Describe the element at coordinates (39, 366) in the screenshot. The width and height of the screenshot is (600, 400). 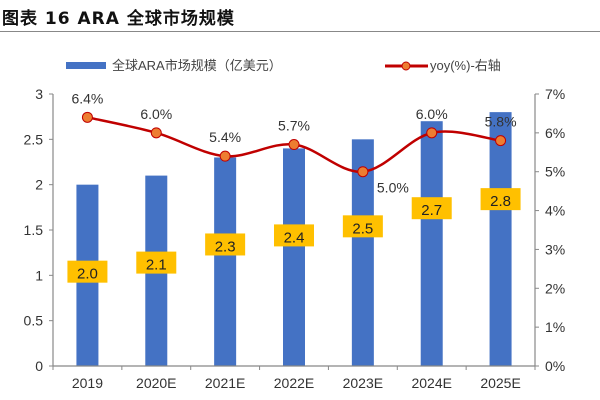
I see `left-tick-label: 0` at that location.